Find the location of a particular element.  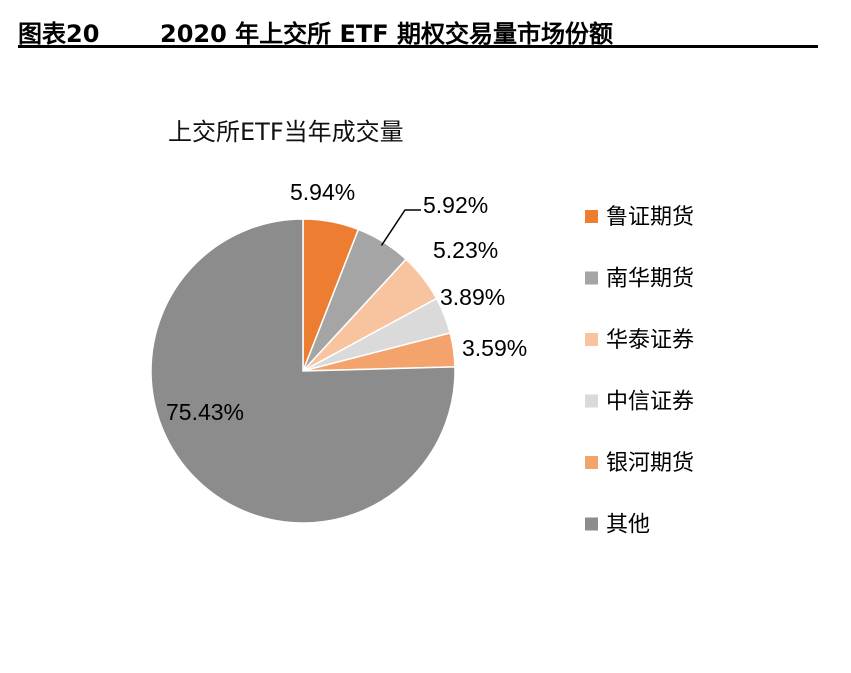

slice-label-5: 3.59% is located at coordinates (494, 348).